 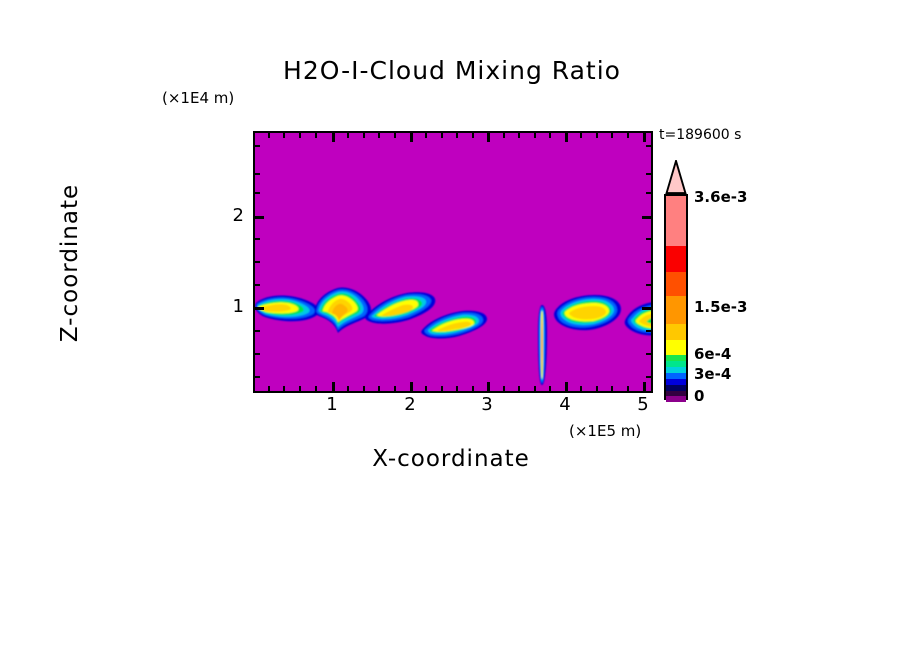 I want to click on colorbar-overflow-arrow, so click(x=676, y=177).